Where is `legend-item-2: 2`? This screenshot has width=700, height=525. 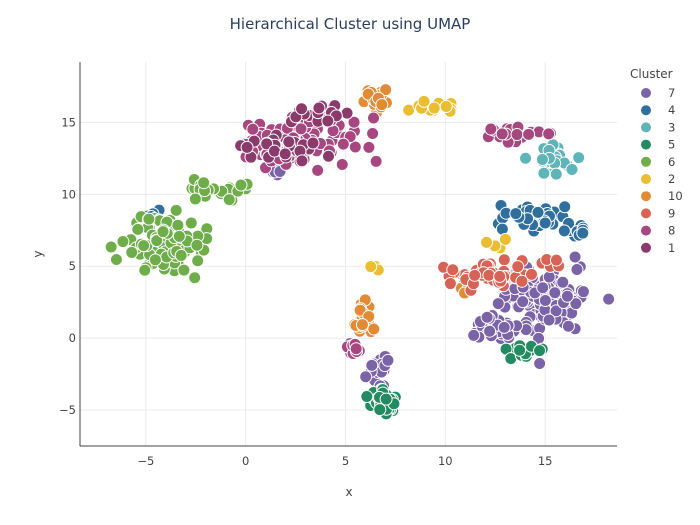 legend-item-2: 2 is located at coordinates (658, 179).